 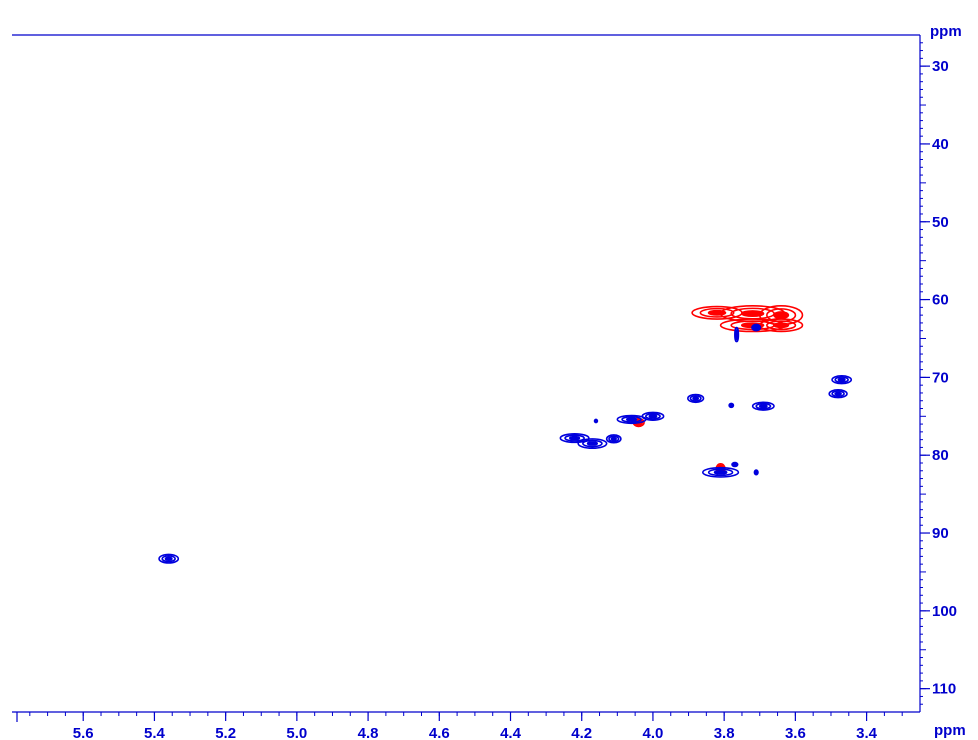 I want to click on y-tick-label: 90, so click(x=940, y=533).